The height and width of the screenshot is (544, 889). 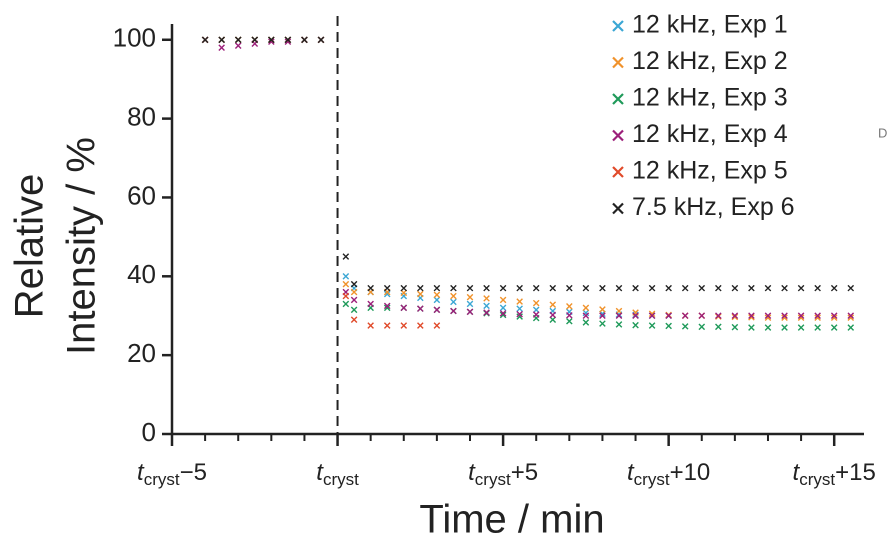 What do you see at coordinates (882, 132) in the screenshot?
I see `side-label: D` at bounding box center [882, 132].